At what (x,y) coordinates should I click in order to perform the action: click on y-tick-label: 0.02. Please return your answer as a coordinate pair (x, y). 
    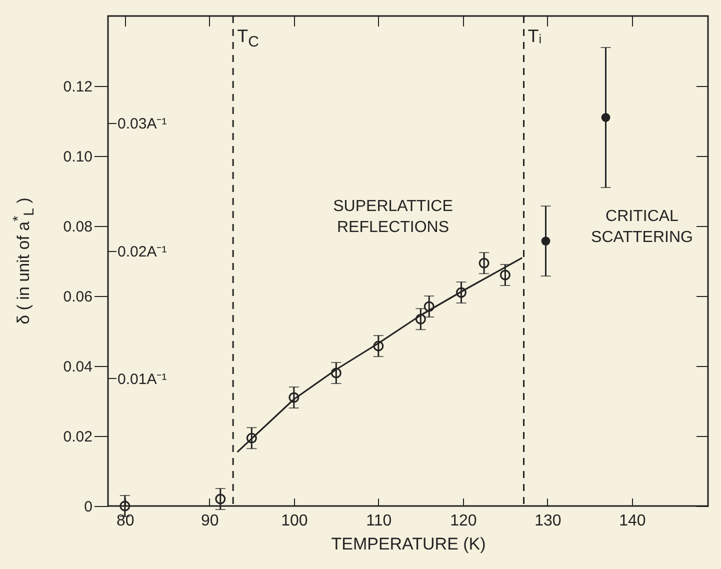
    Looking at the image, I should click on (77, 437).